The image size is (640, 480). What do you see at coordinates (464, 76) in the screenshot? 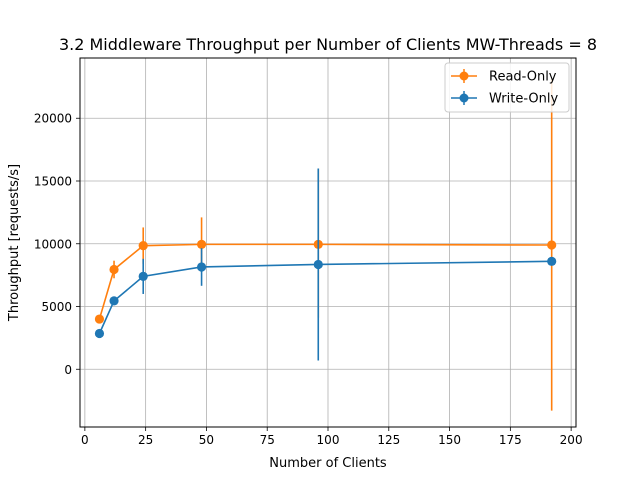
I see `legend-marker-dot-read-only` at bounding box center [464, 76].